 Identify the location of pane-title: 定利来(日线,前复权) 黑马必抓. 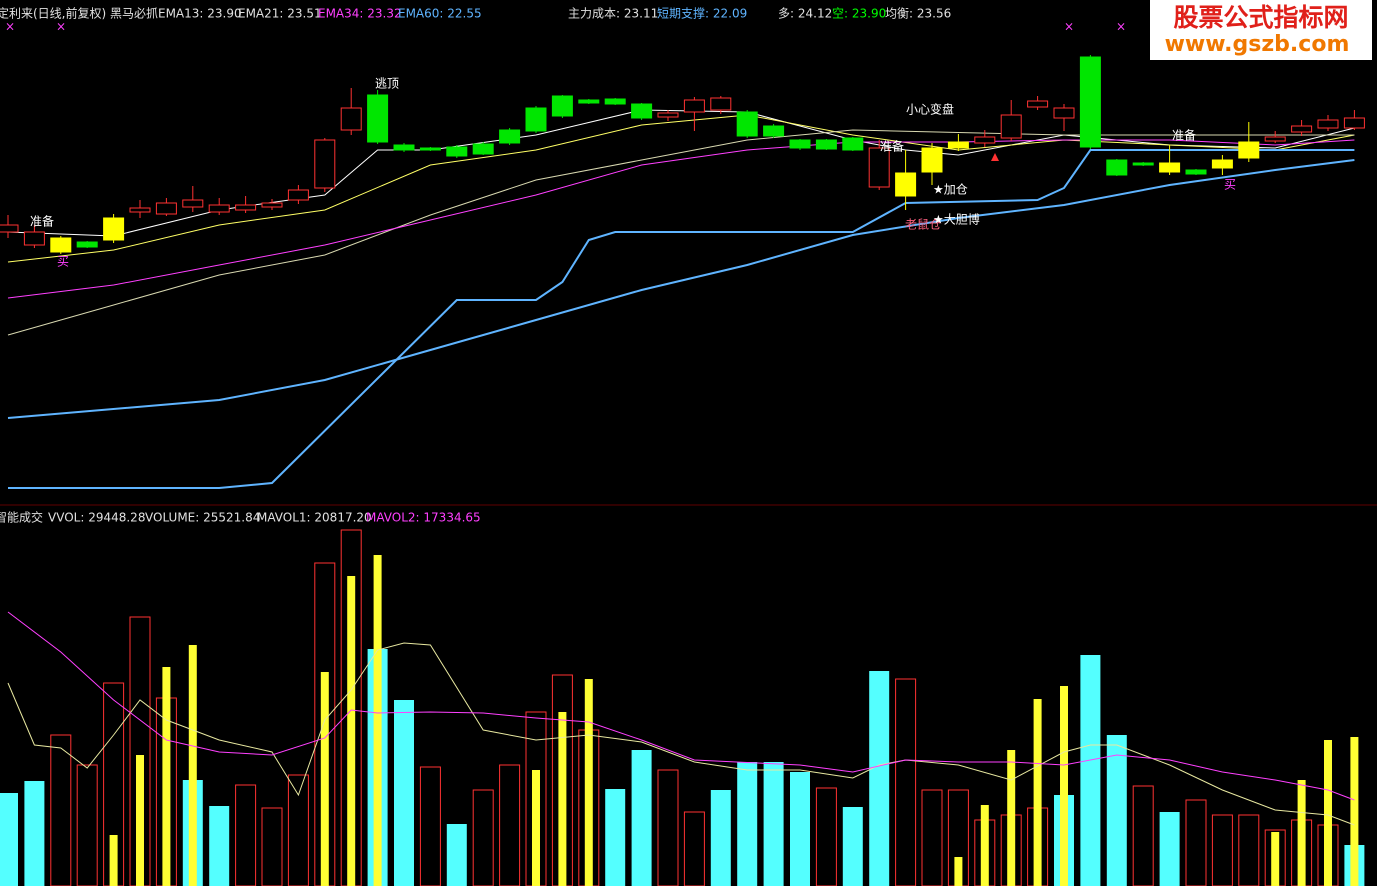
(79, 13).